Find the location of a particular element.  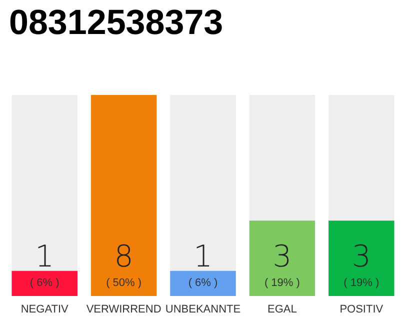

chart-title: 08312538373 is located at coordinates (116, 22).